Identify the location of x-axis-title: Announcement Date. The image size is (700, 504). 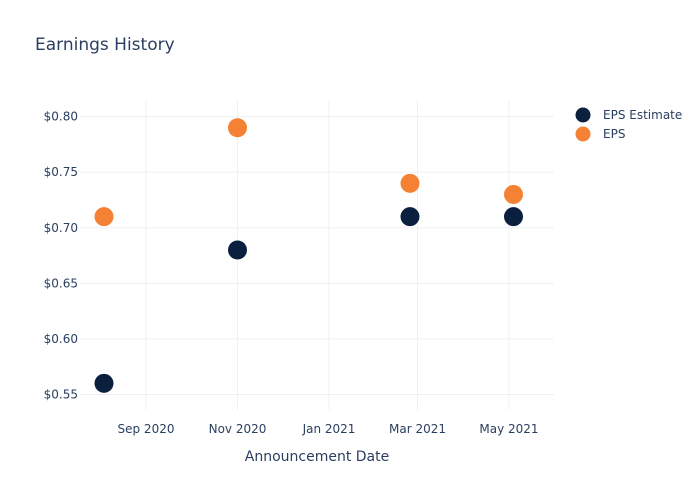
(317, 457).